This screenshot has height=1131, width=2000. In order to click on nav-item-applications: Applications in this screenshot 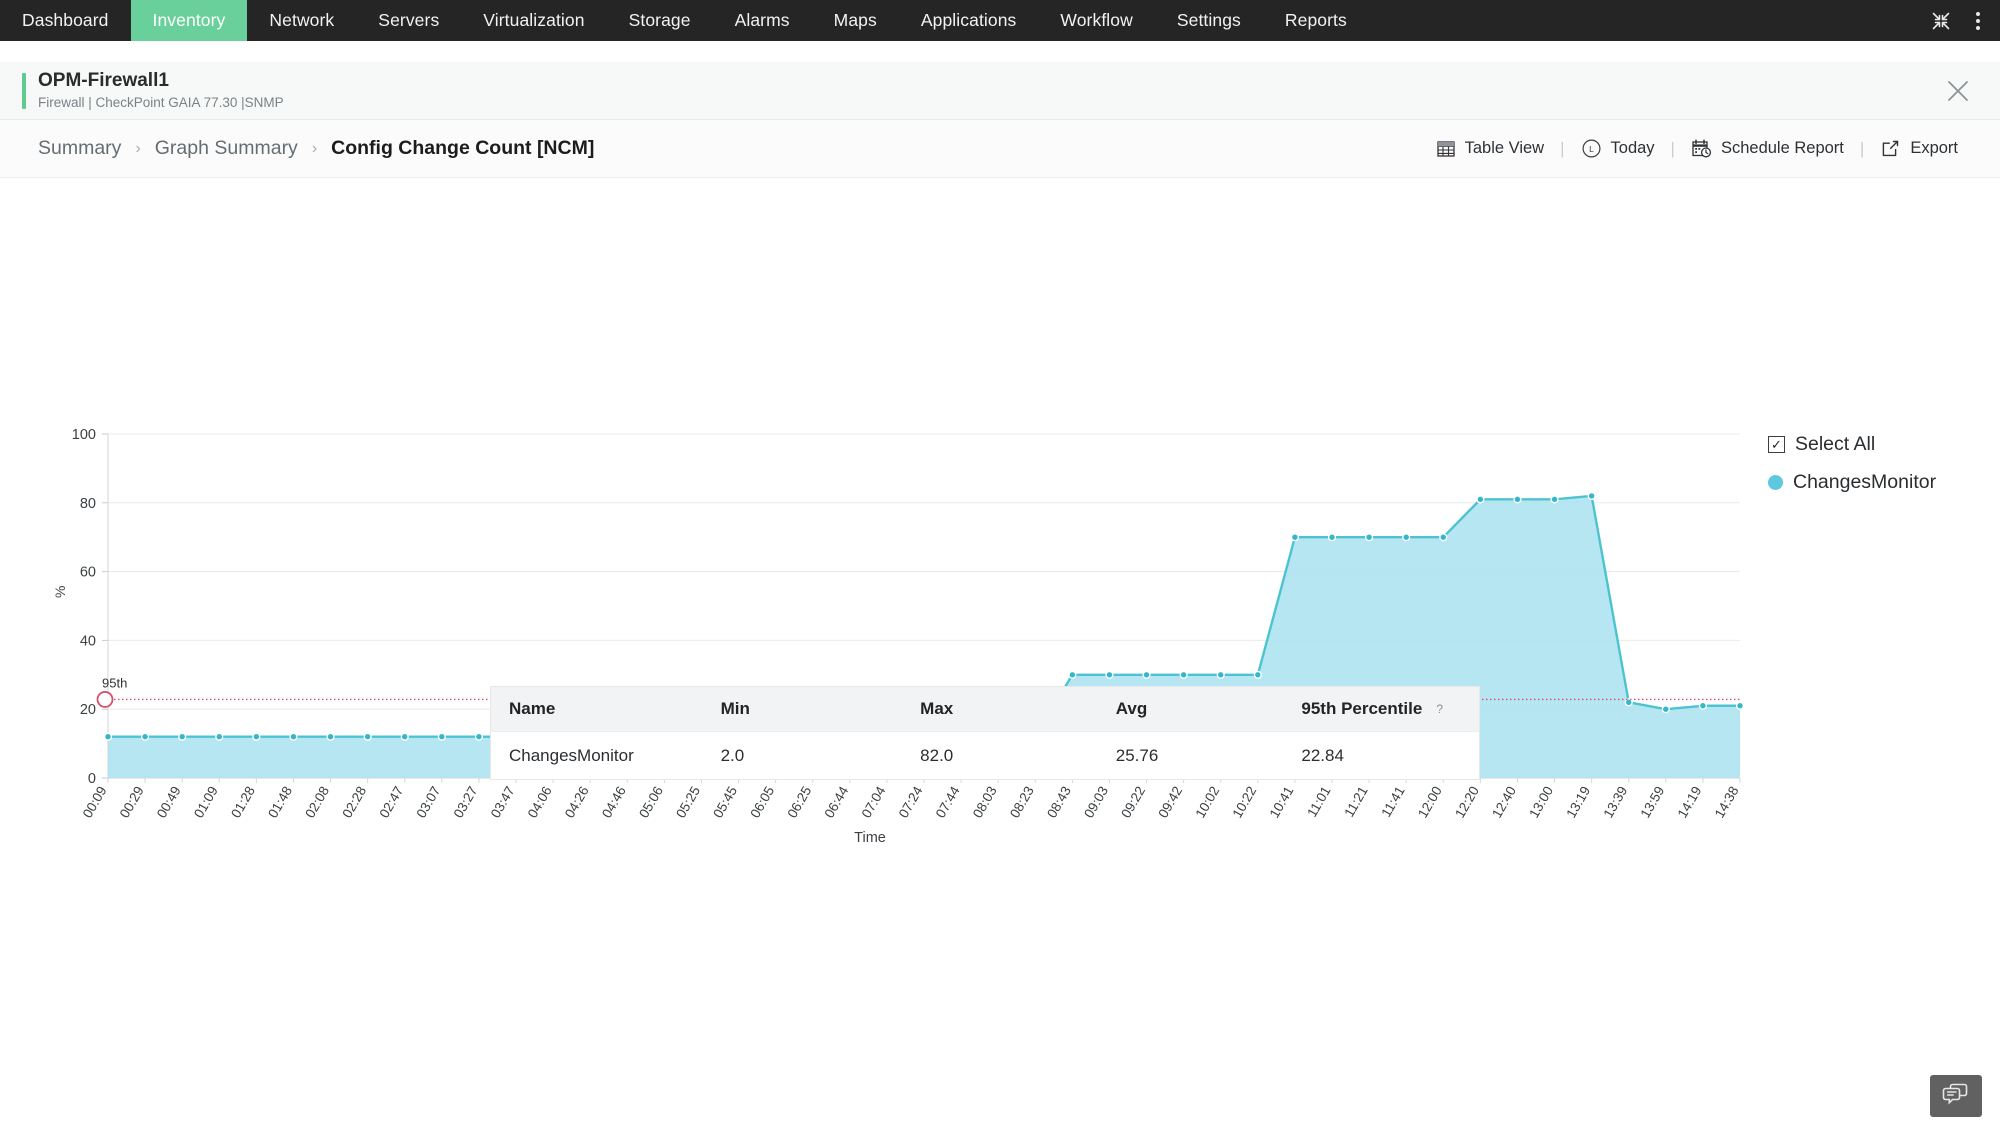, I will do `click(969, 20)`.